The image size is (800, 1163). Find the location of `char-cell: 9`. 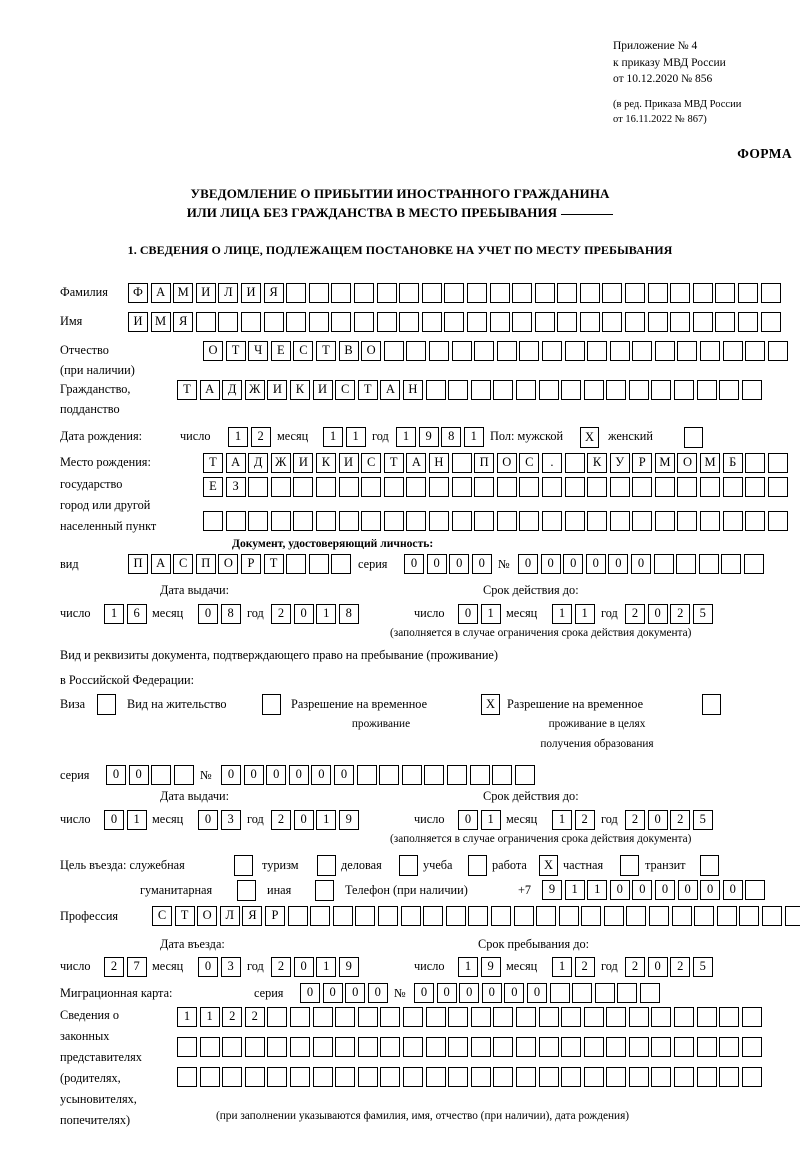

char-cell: 9 is located at coordinates (552, 890).